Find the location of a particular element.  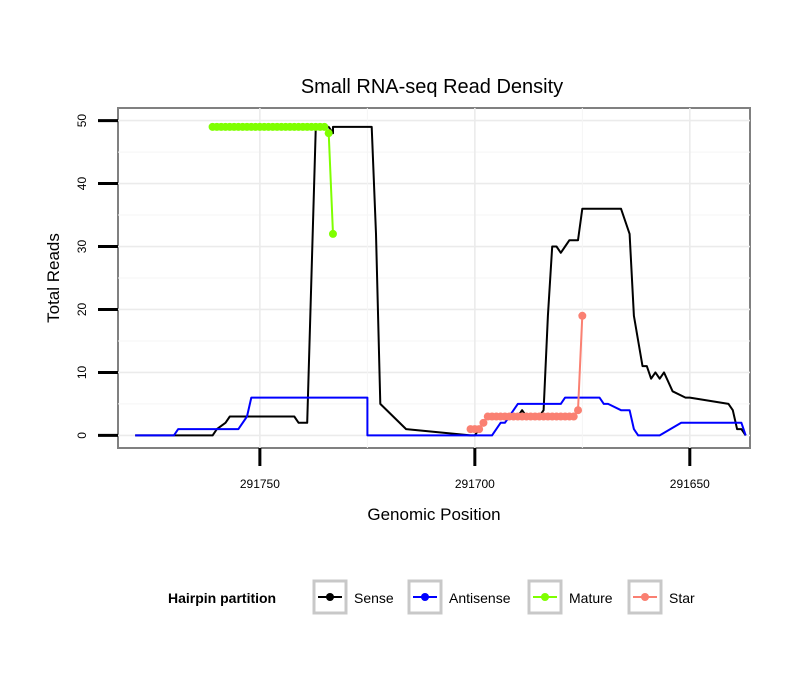

series-star is located at coordinates (526, 372).